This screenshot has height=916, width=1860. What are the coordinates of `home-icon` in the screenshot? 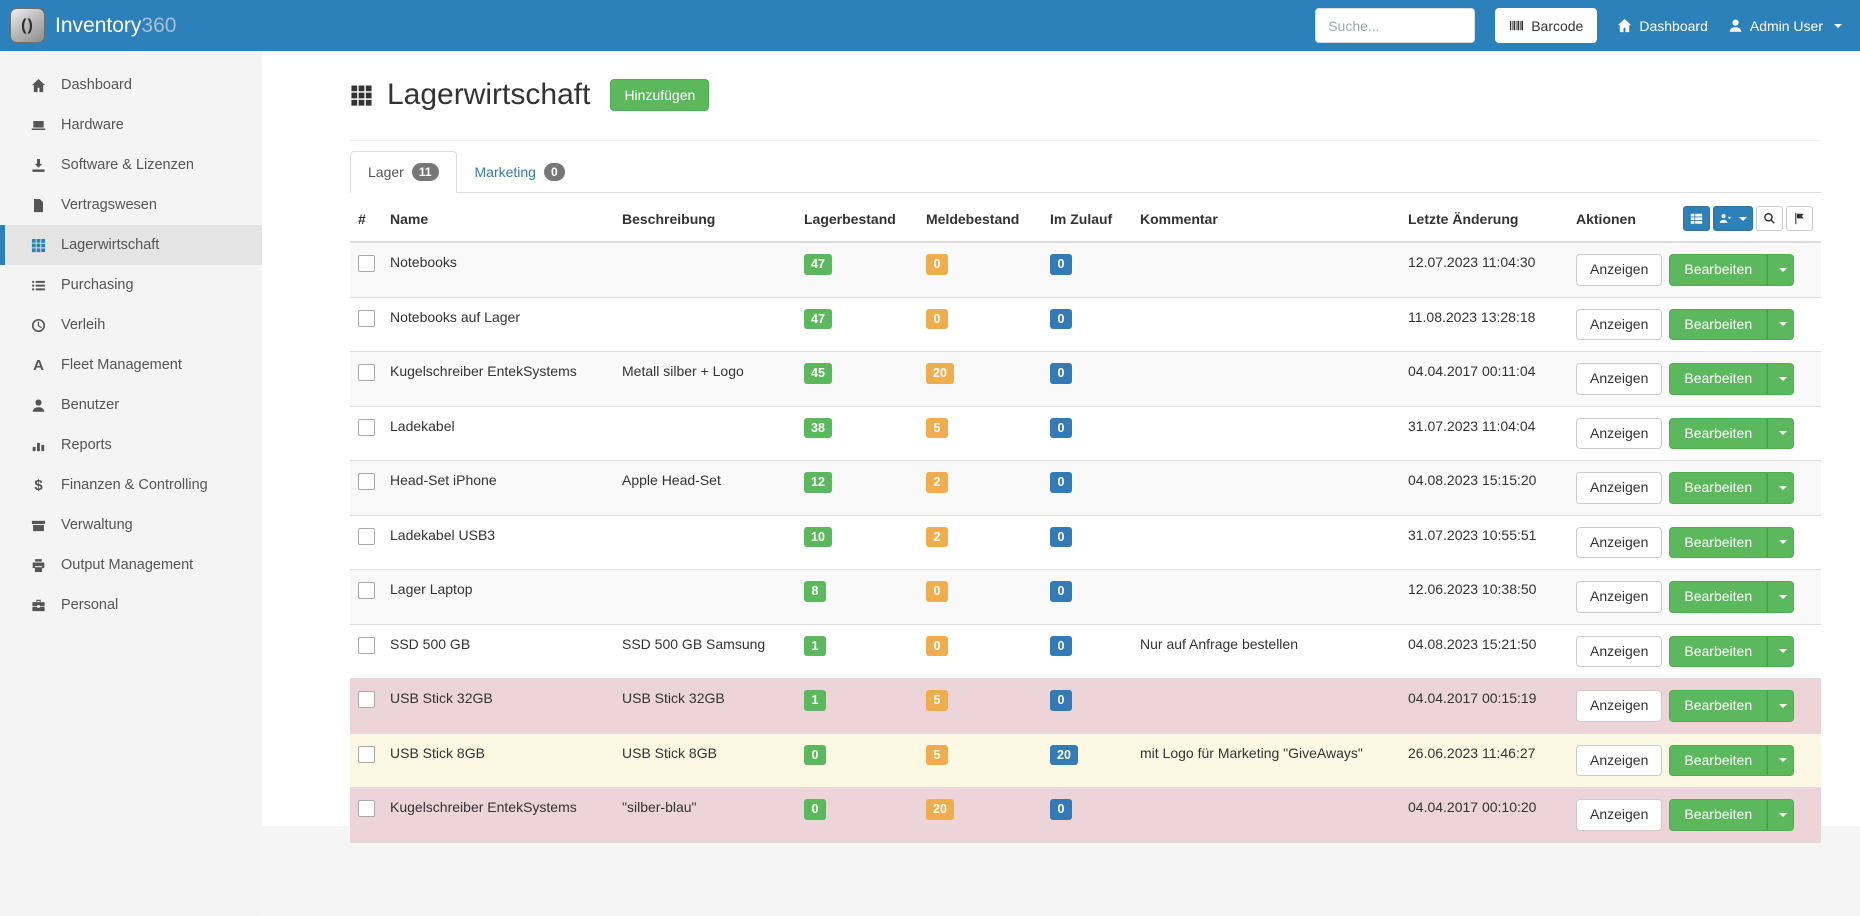 It's located at (1624, 25).